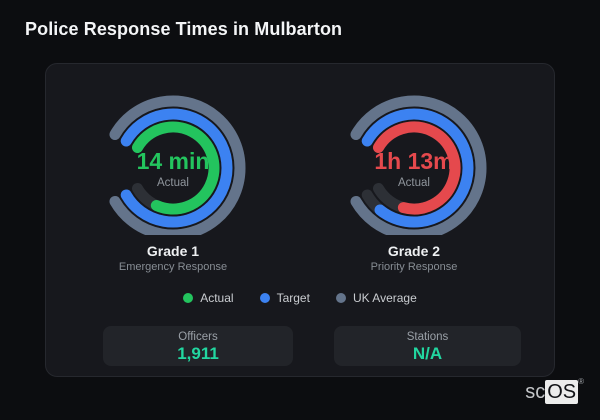 This screenshot has width=600, height=420. What do you see at coordinates (340, 298) in the screenshot?
I see `uk-average-legend-dot-icon` at bounding box center [340, 298].